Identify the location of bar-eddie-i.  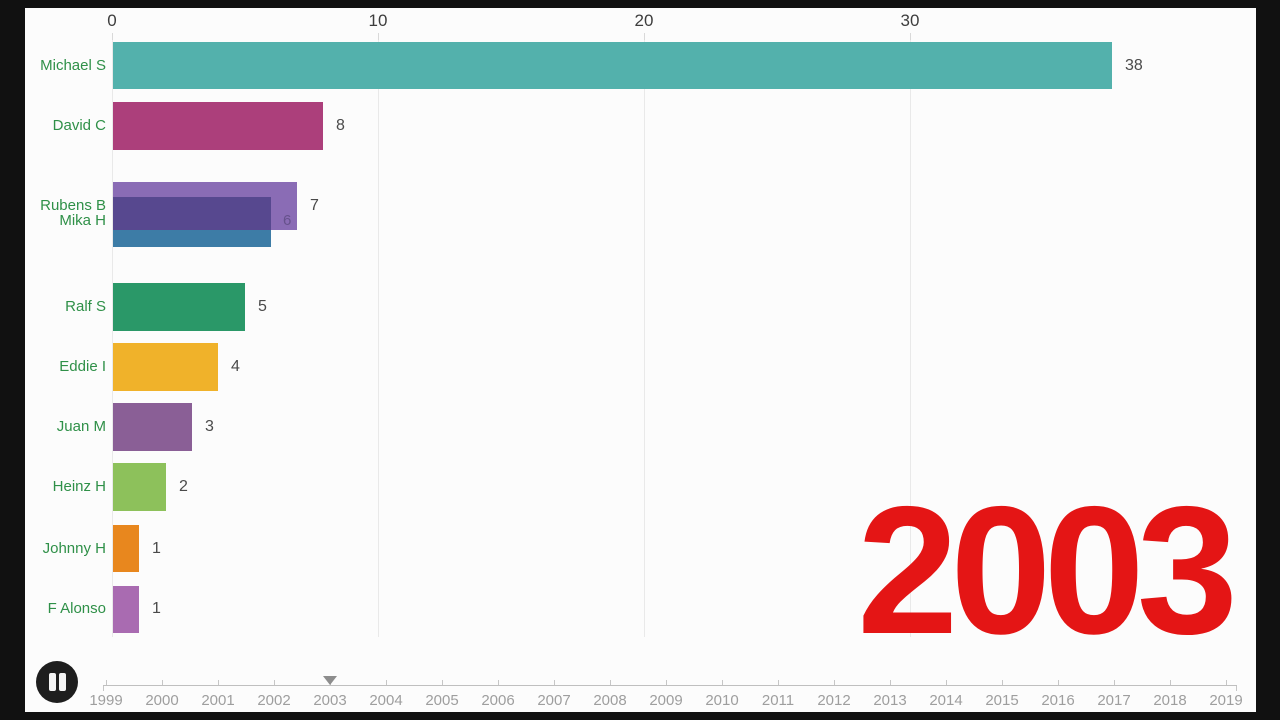
(165, 367).